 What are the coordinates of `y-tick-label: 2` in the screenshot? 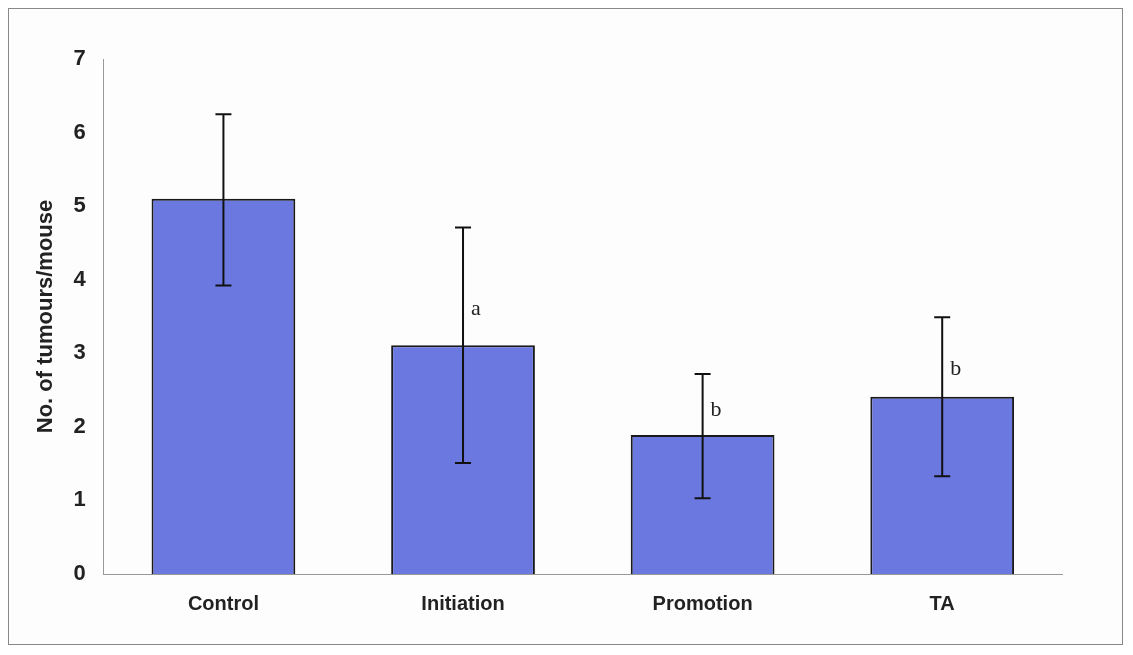 It's located at (79, 425).